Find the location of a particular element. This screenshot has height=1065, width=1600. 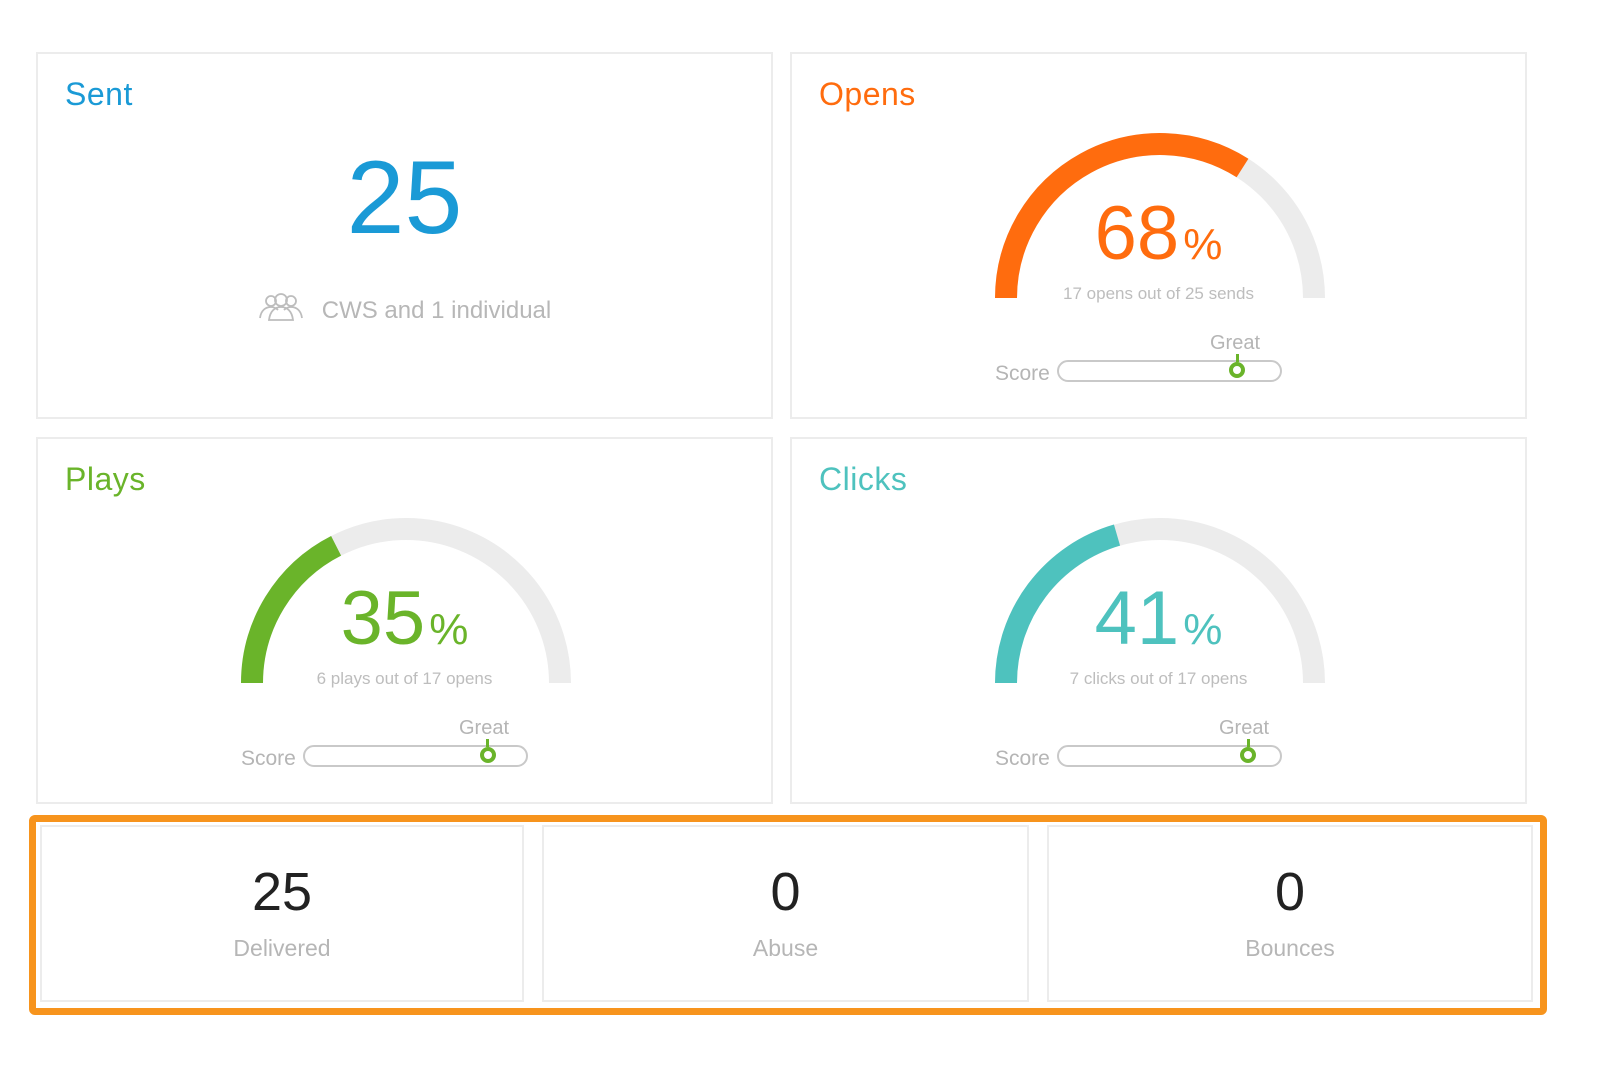

plays-score-stem is located at coordinates (487, 743).